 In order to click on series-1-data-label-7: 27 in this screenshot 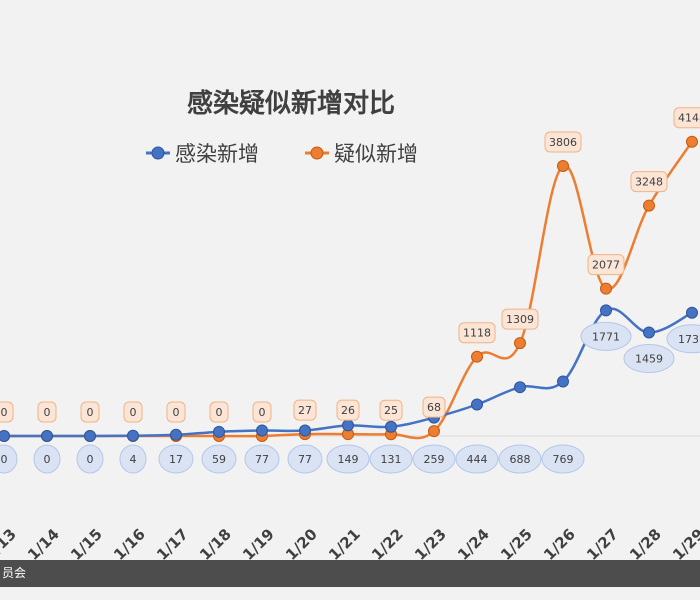, I will do `click(305, 410)`.